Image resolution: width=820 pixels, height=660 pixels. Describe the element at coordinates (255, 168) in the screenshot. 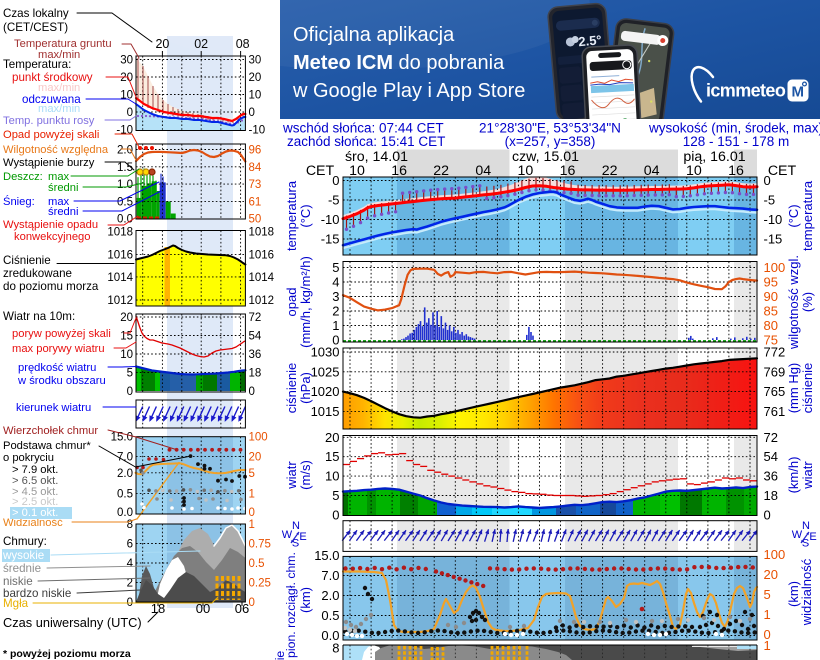

I see `svg-text: 84` at that location.